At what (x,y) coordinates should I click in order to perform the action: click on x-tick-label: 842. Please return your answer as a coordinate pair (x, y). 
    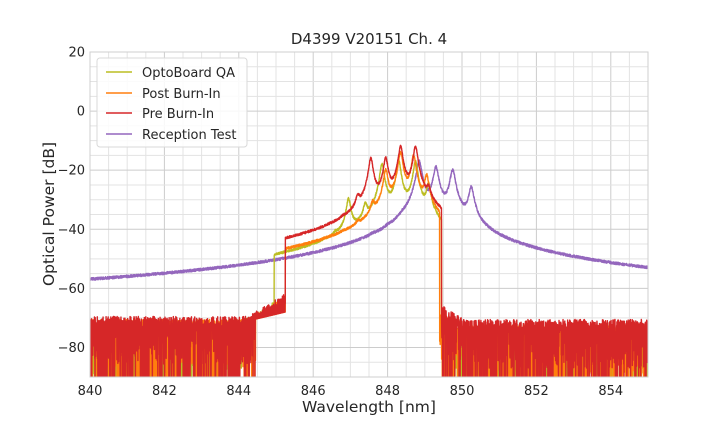
    Looking at the image, I should click on (164, 391).